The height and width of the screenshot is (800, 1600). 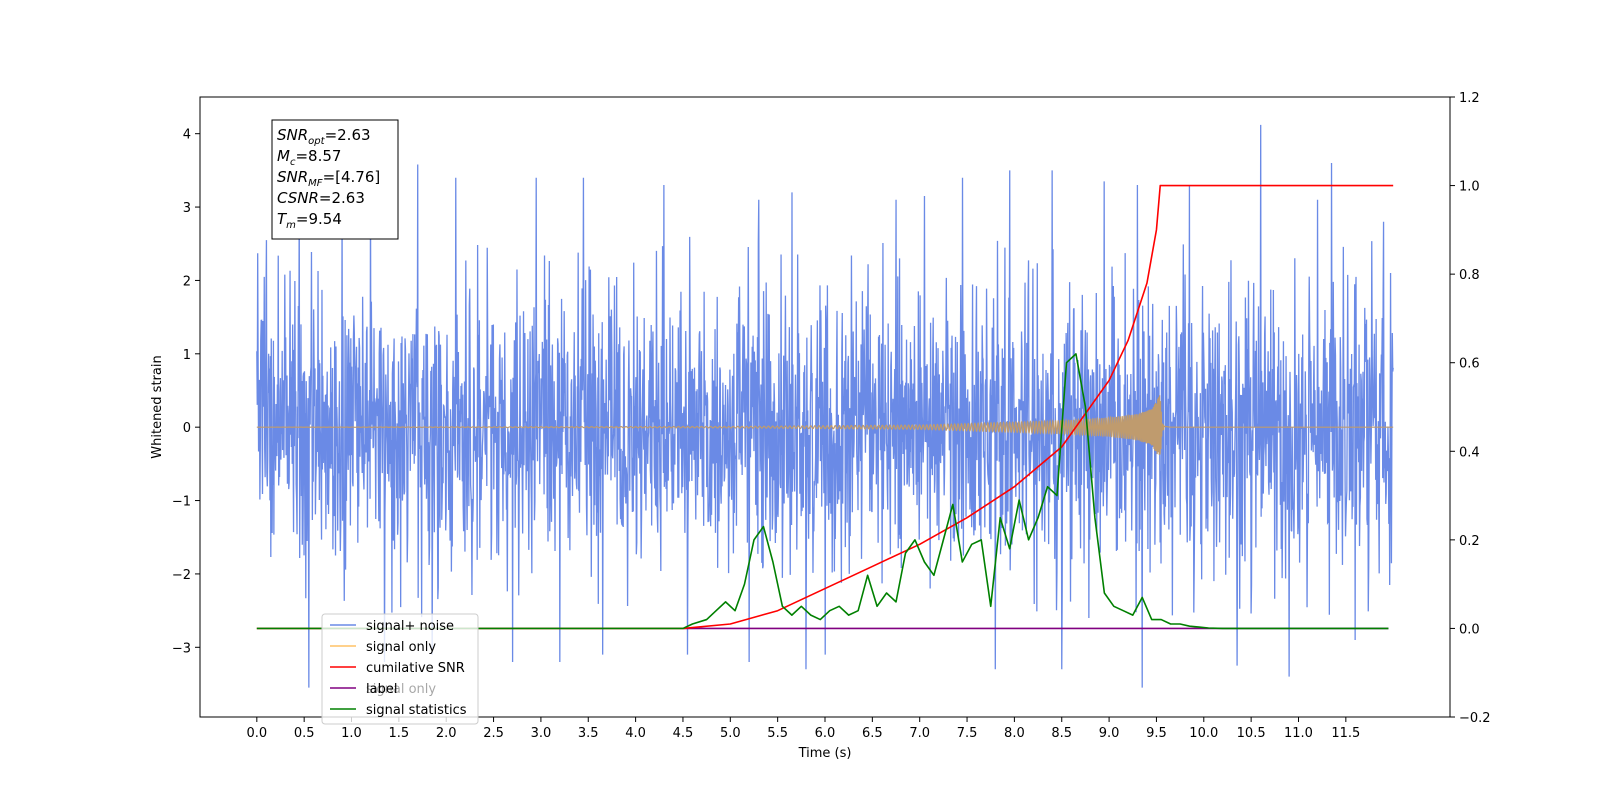 I want to click on y2-tick-label: 0.8, so click(x=1469, y=275).